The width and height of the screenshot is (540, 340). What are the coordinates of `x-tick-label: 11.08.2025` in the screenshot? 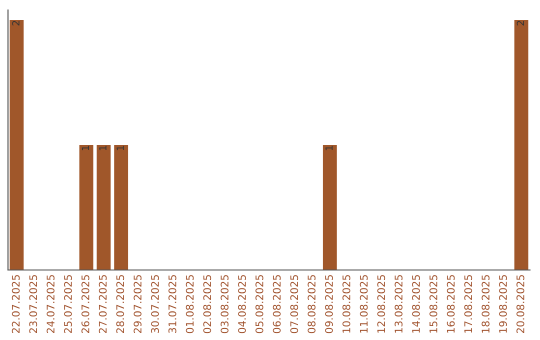 It's located at (364, 304).